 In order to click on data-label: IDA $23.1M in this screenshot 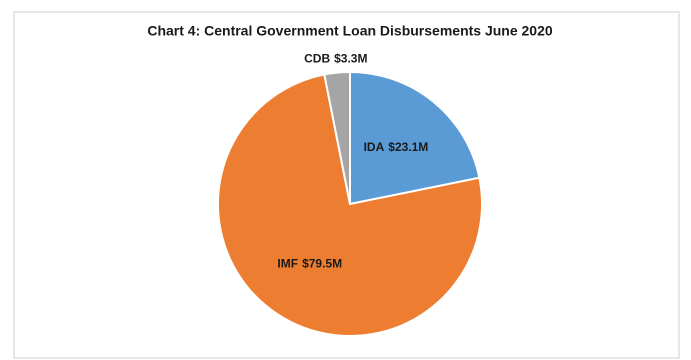, I will do `click(396, 147)`.